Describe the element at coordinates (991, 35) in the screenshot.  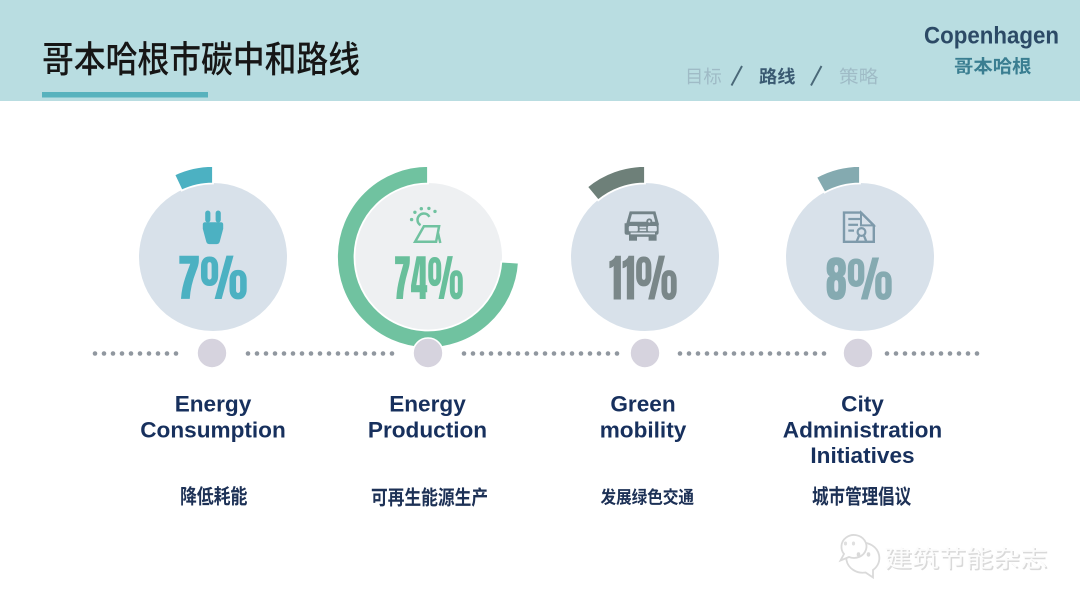
I see `svg-text: Copenhagen` at that location.